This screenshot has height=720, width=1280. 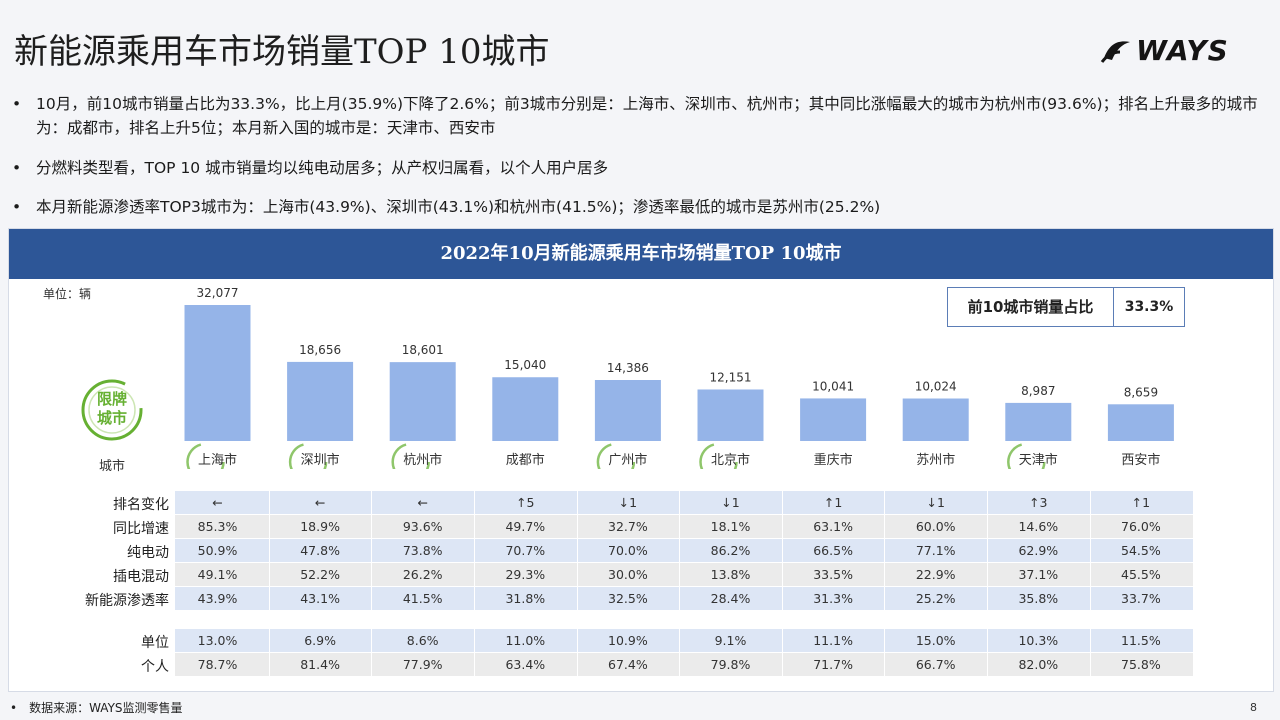 I want to click on ways-logo-icon, so click(x=1115, y=51).